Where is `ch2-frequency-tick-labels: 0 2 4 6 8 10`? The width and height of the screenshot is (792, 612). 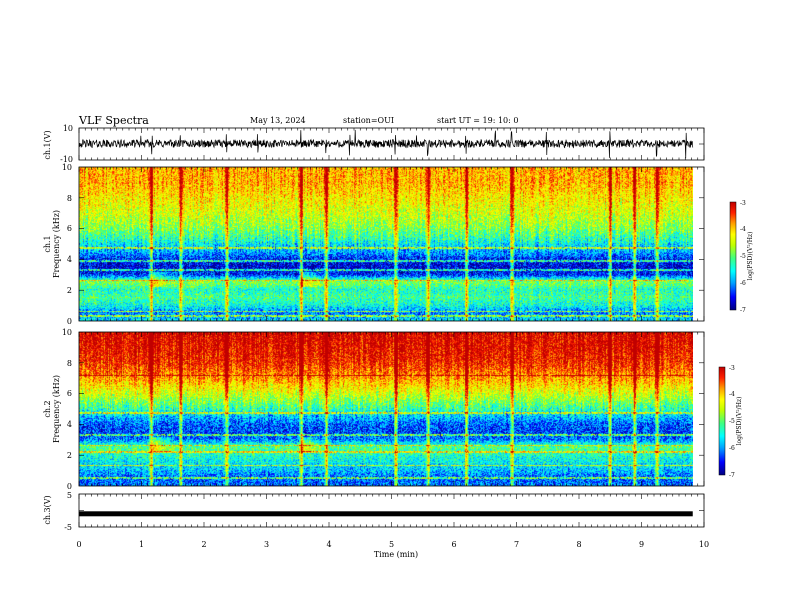 ch2-frequency-tick-labels: 0 2 4 6 8 10 is located at coordinates (67, 409).